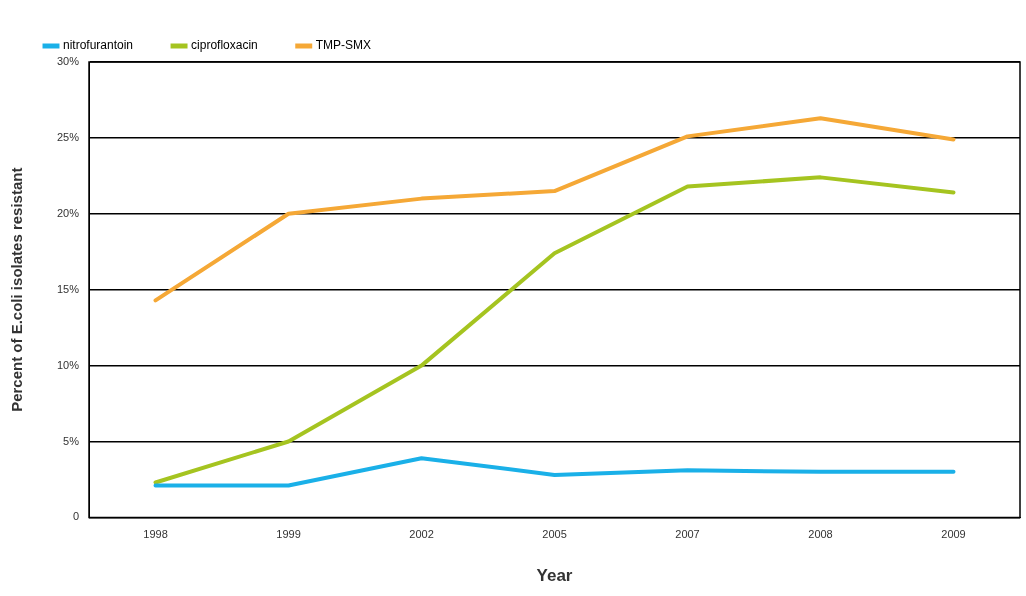 The height and width of the screenshot is (596, 1026). Describe the element at coordinates (343, 45) in the screenshot. I see `legend-label: TMP-SMX` at that location.